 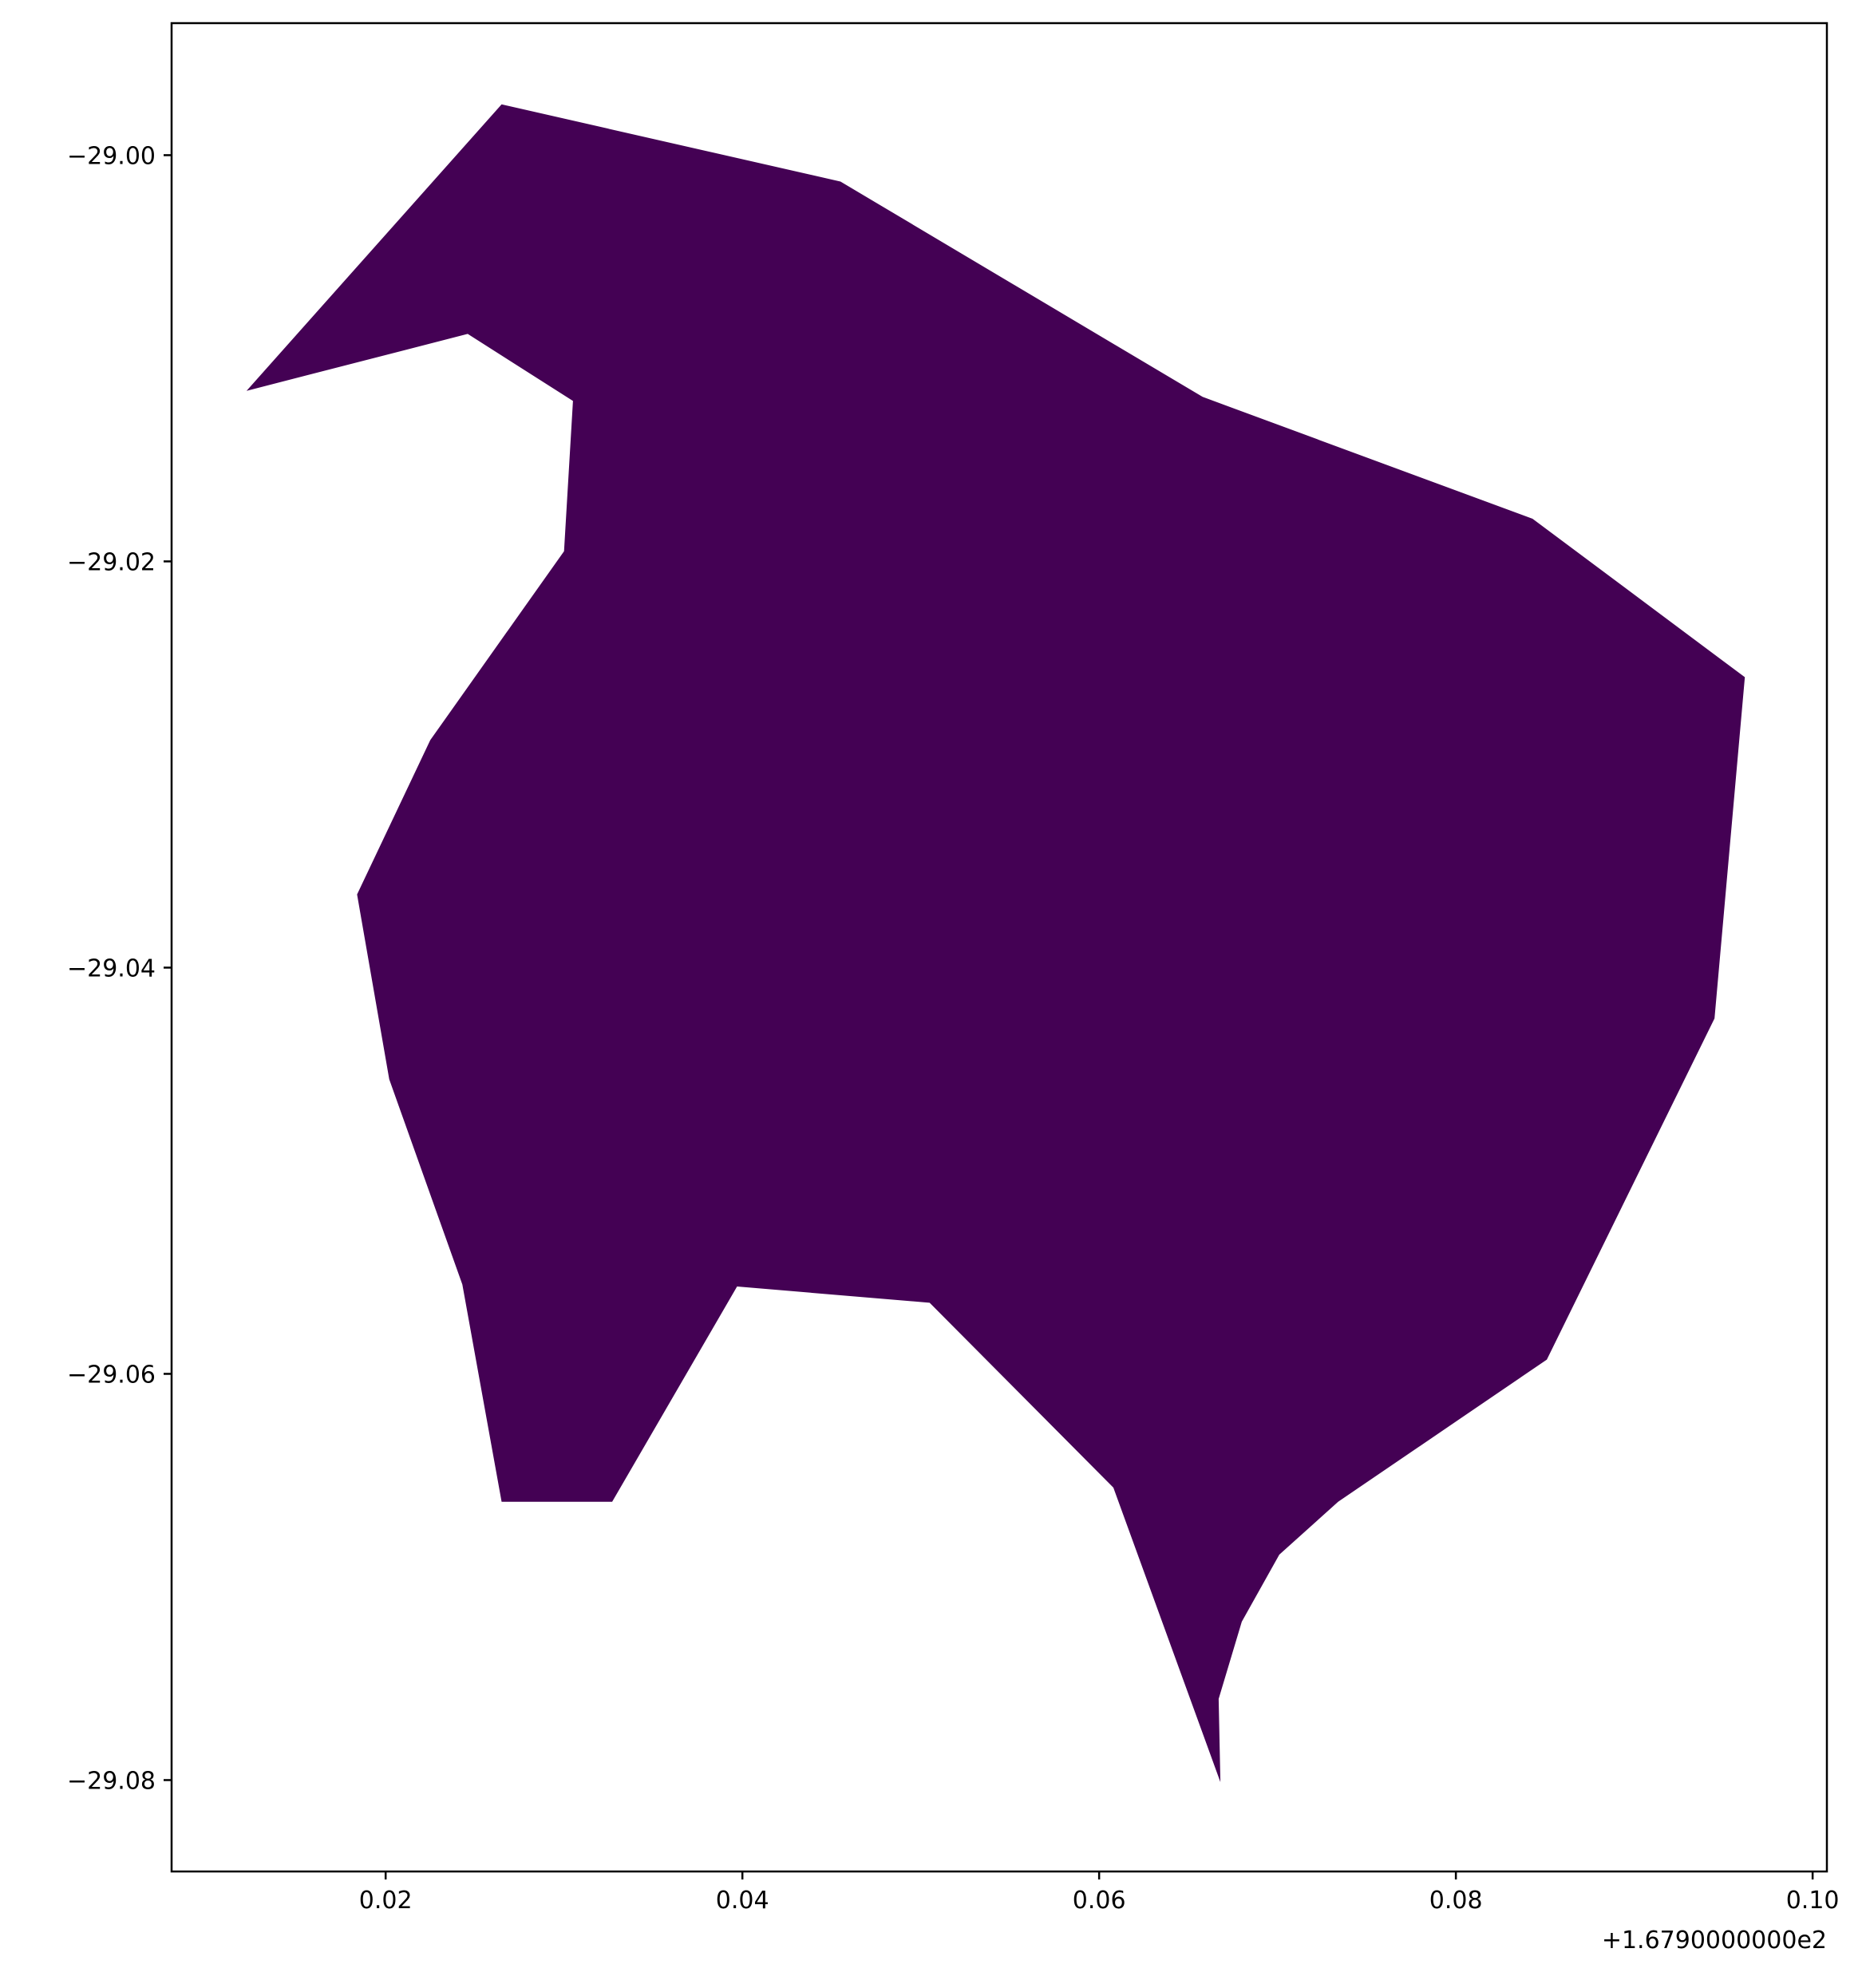 I want to click on x-tick-label: 0.08, so click(x=1456, y=1901).